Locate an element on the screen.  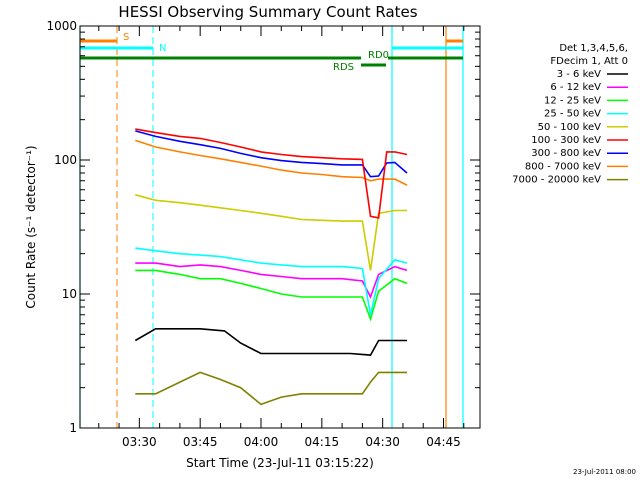
series-line-12-25-kev is located at coordinates (271, 295).